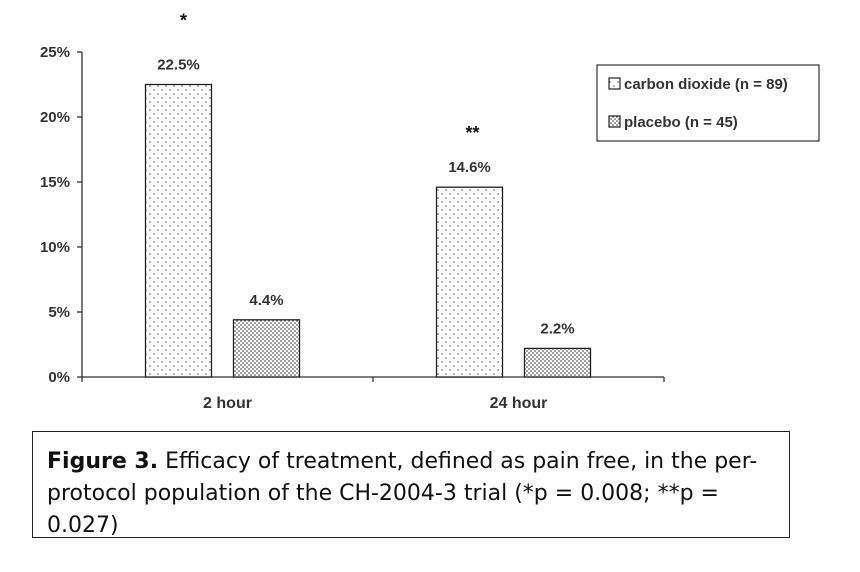 This screenshot has width=860, height=572. What do you see at coordinates (183, 21) in the screenshot?
I see `significance-marker: *` at bounding box center [183, 21].